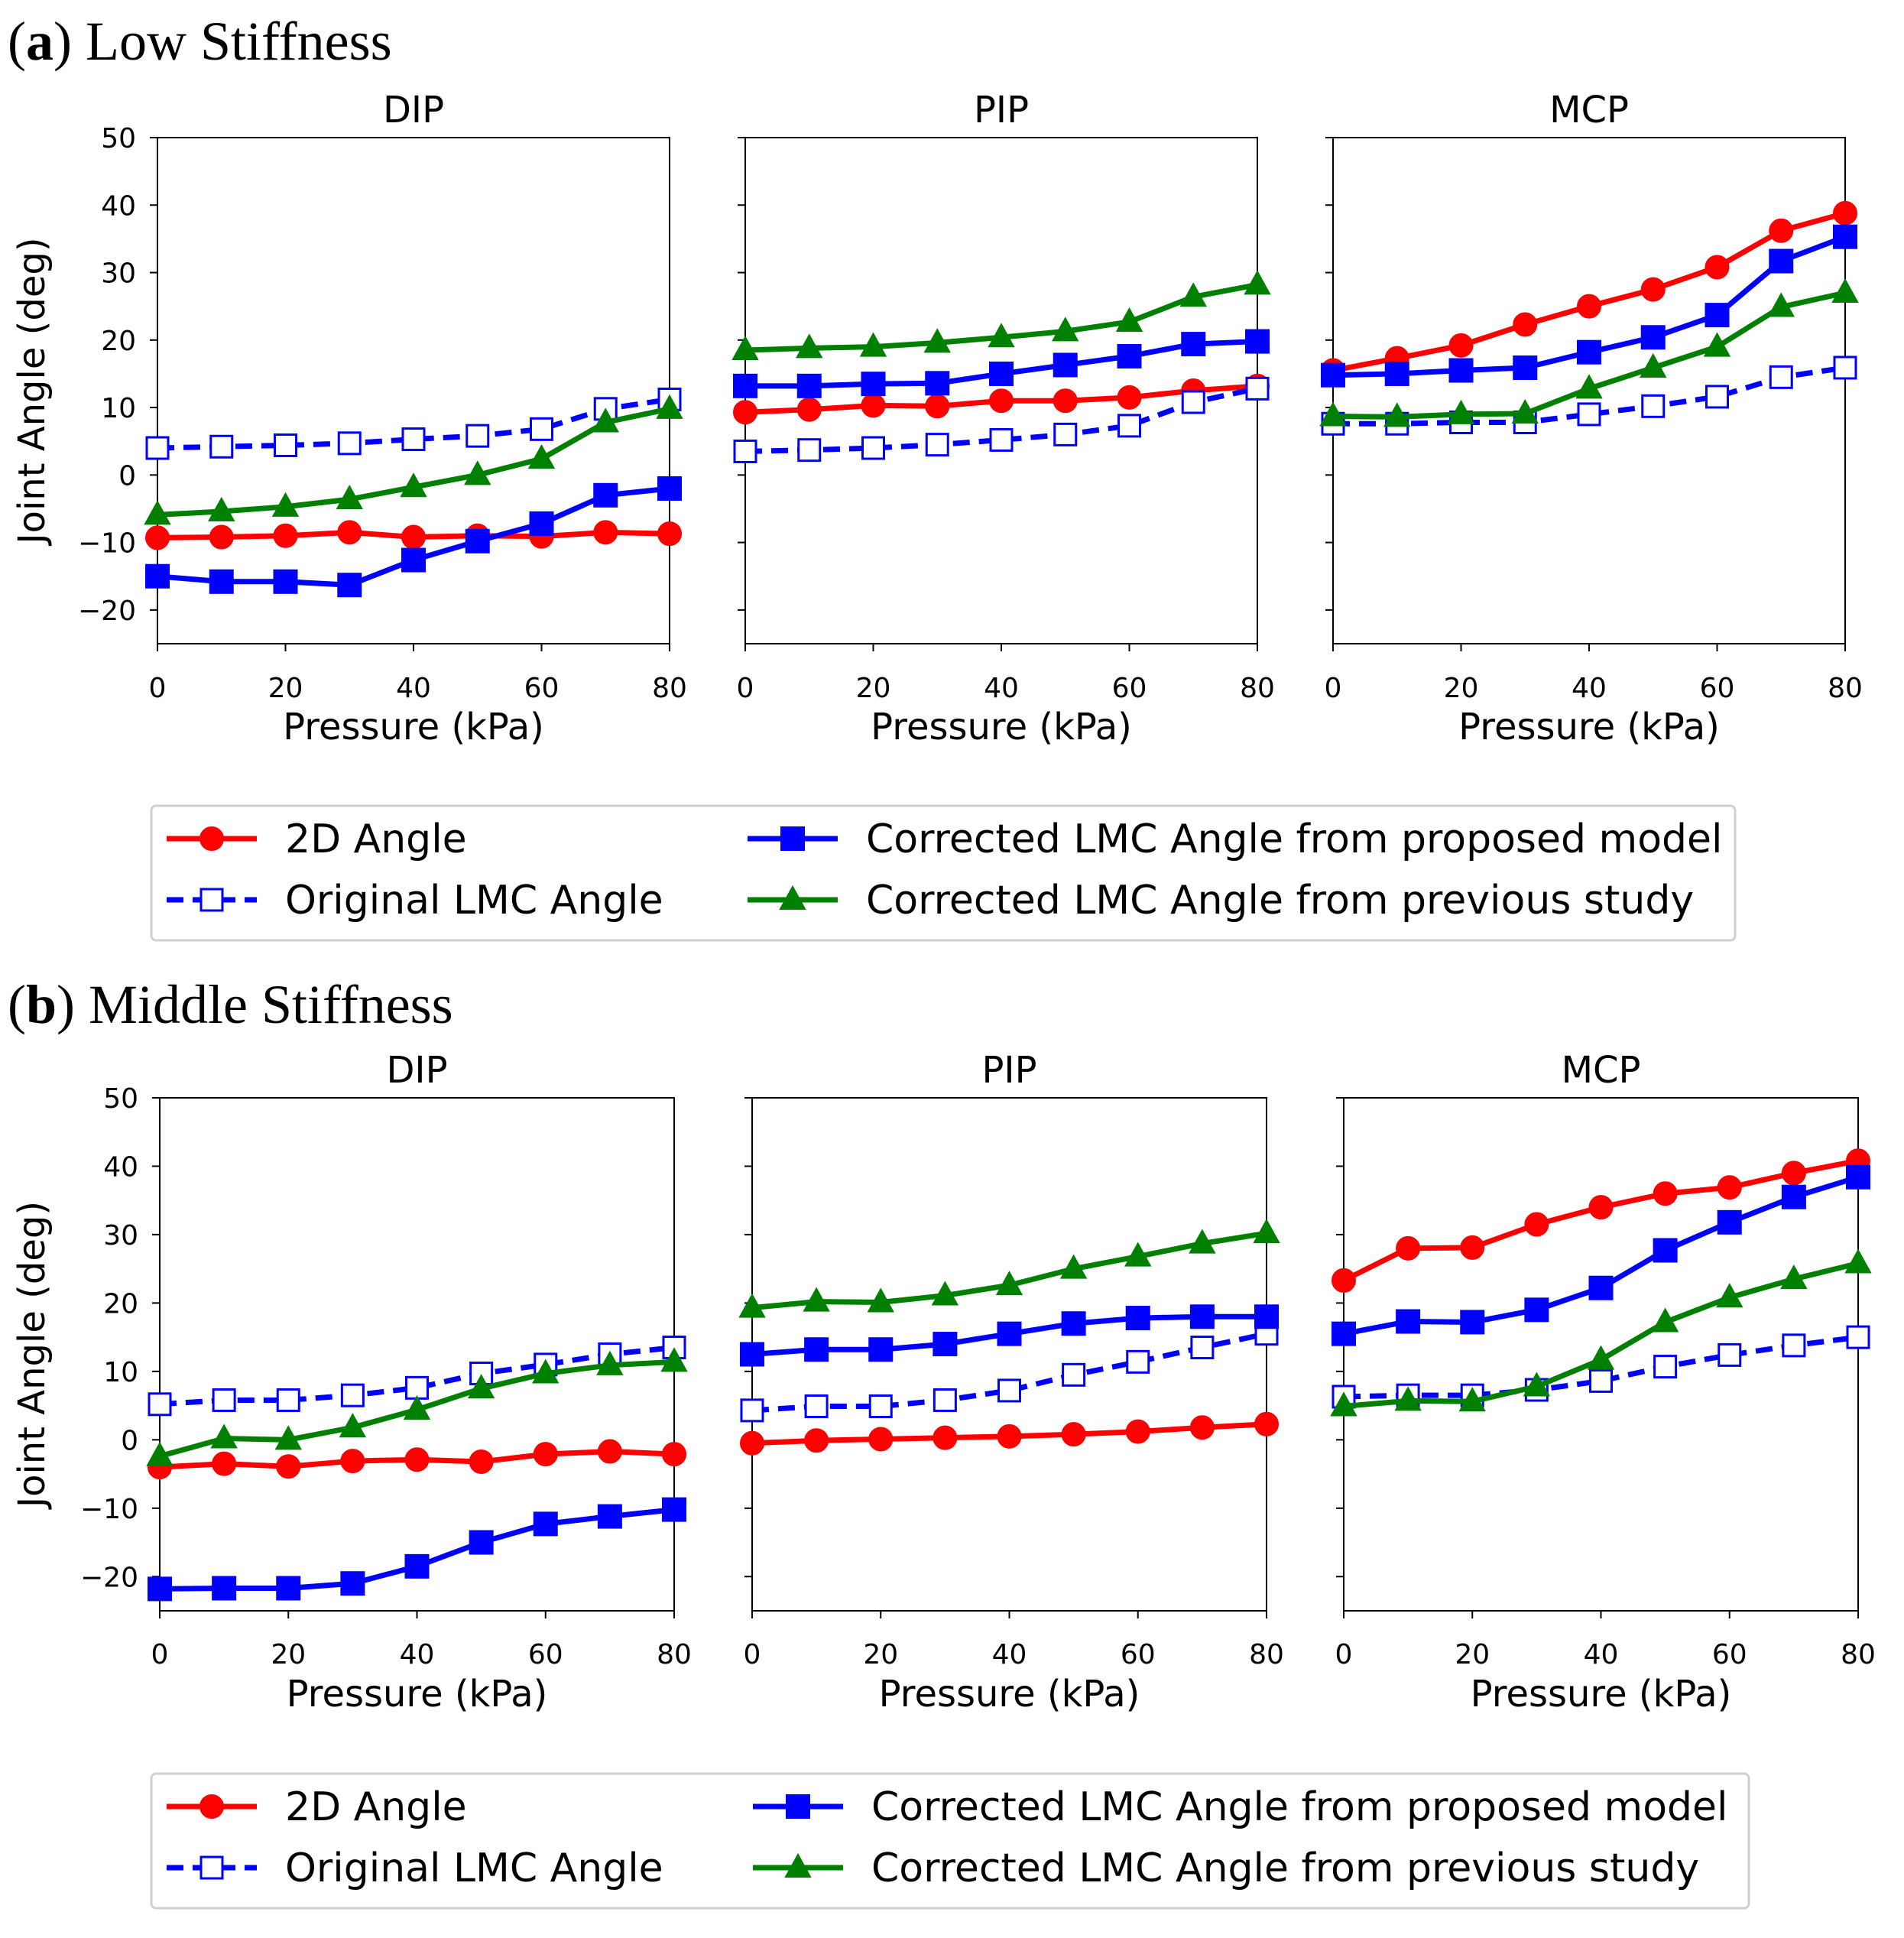 This screenshot has width=1904, height=1938. Describe the element at coordinates (120, 1372) in the screenshot. I see `y-tick-label: 10` at that location.